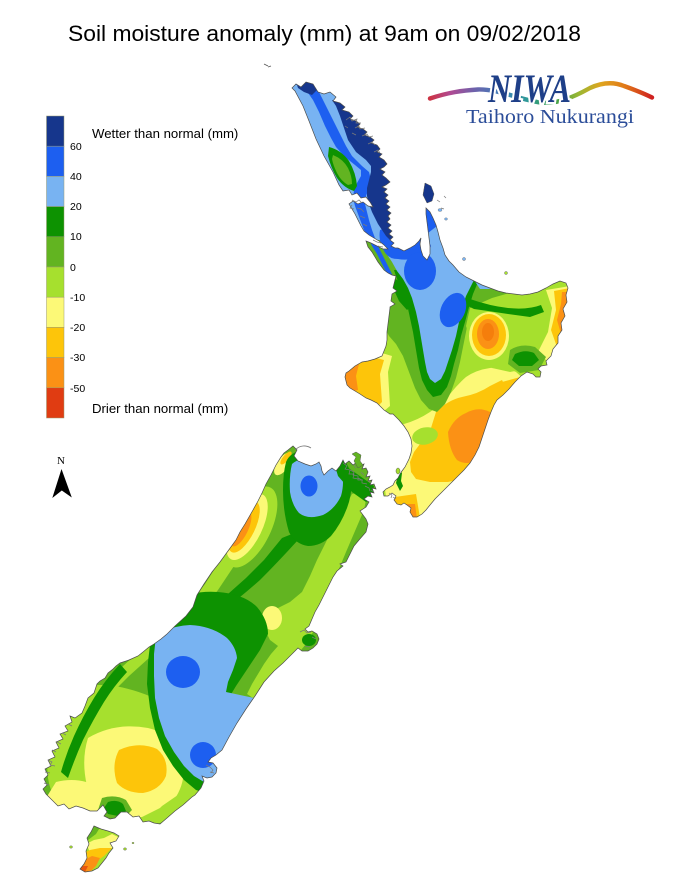  Describe the element at coordinates (165, 133) in the screenshot. I see `svg-text: Wetter than normal (mm)` at that location.